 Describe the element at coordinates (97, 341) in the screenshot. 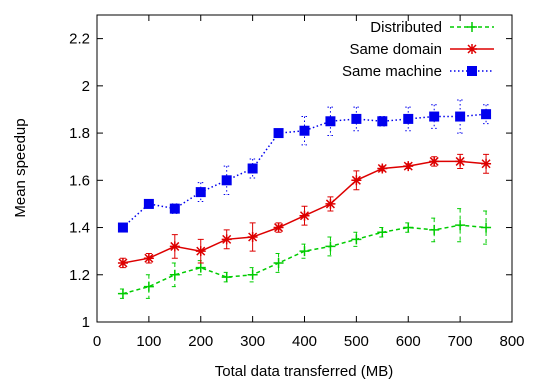

I see `x-tick-label: 0` at that location.